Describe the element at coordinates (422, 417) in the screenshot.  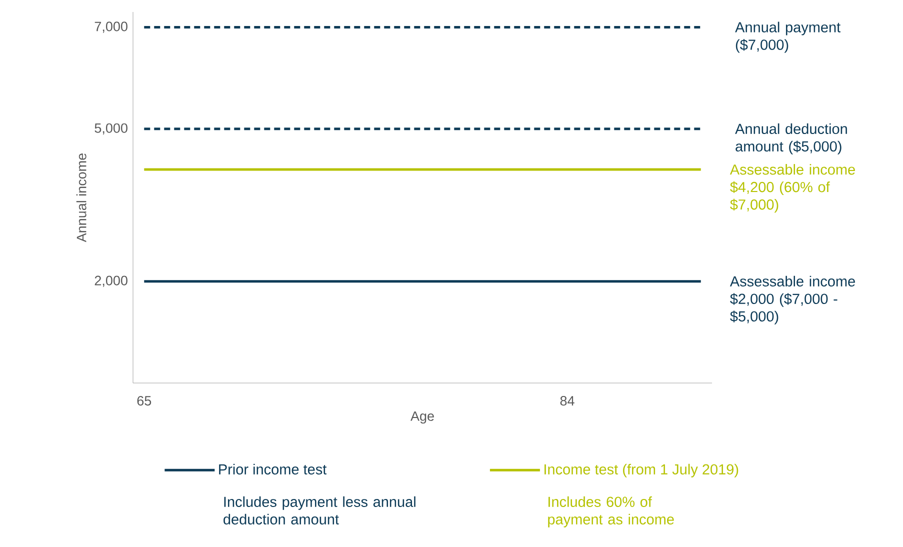
I see `x-axis-title: Age` at that location.